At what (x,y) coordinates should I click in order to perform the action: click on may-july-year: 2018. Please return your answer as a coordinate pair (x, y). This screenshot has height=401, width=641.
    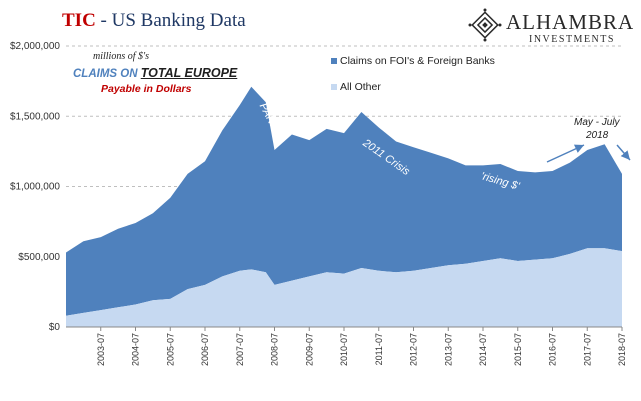
    Looking at the image, I should click on (597, 135).